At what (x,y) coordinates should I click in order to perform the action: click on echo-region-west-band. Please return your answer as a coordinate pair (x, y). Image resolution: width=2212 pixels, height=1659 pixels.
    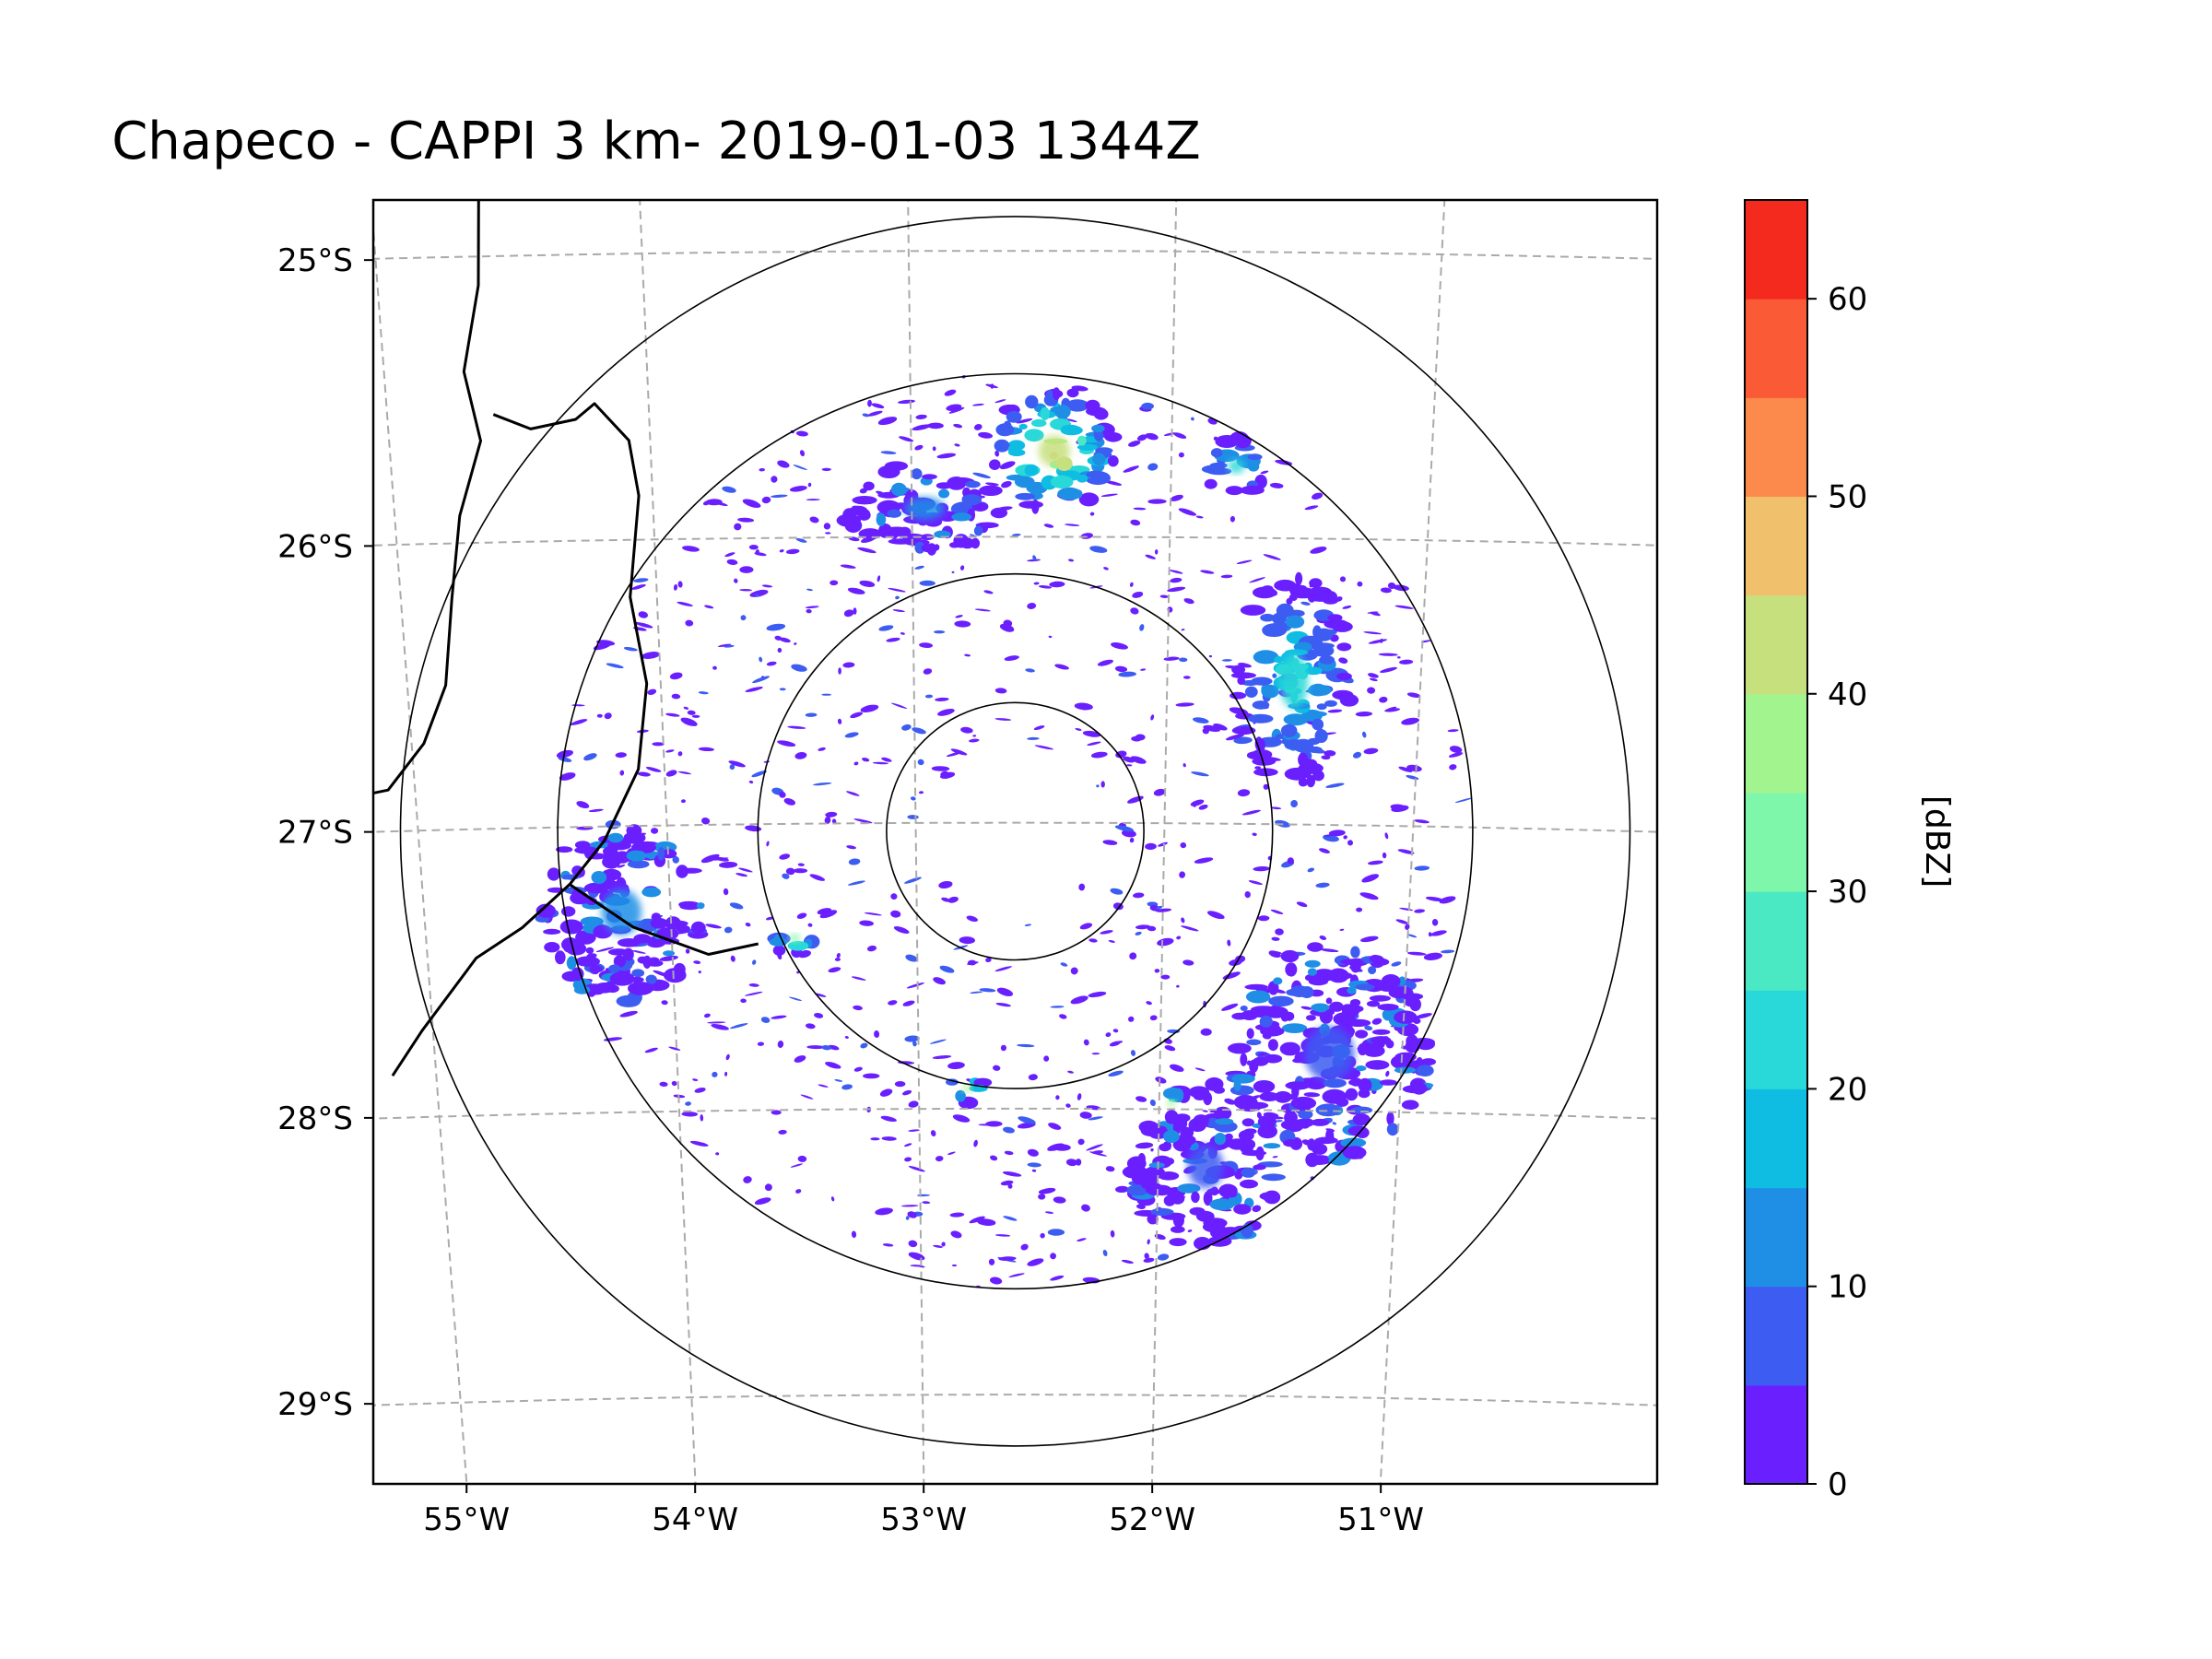
    Looking at the image, I should click on (622, 913).